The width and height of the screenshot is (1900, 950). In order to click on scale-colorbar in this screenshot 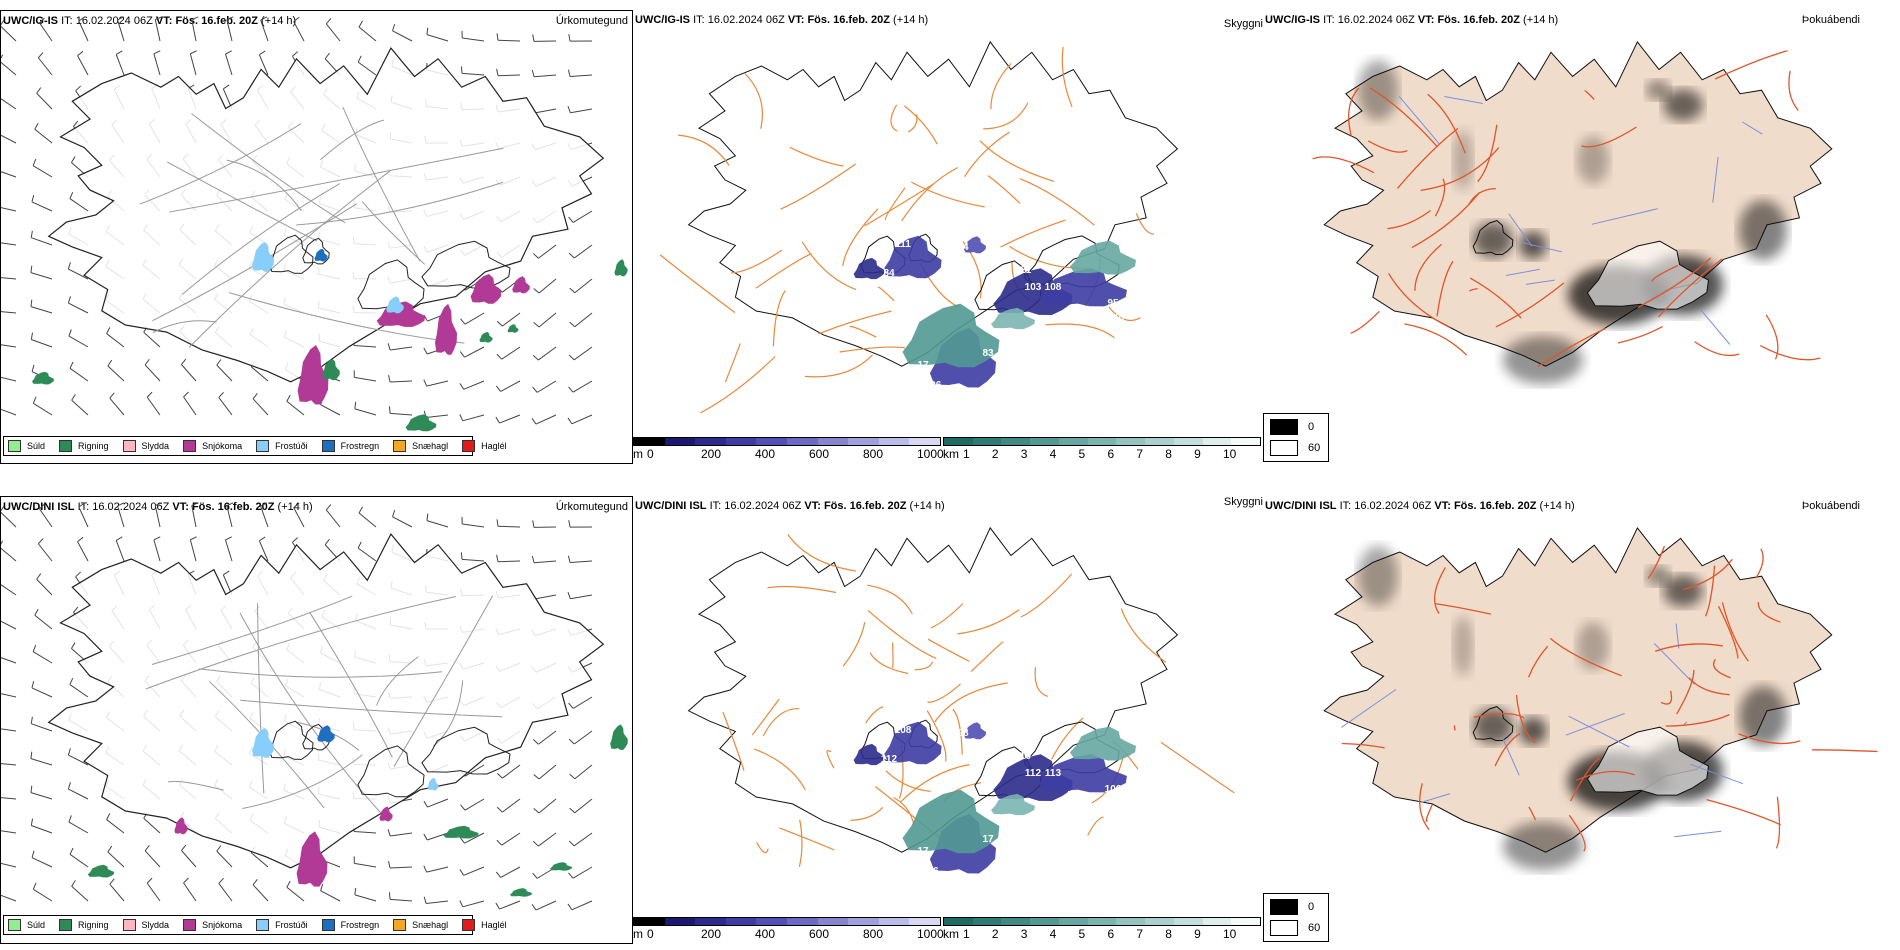, I will do `click(787, 921)`.